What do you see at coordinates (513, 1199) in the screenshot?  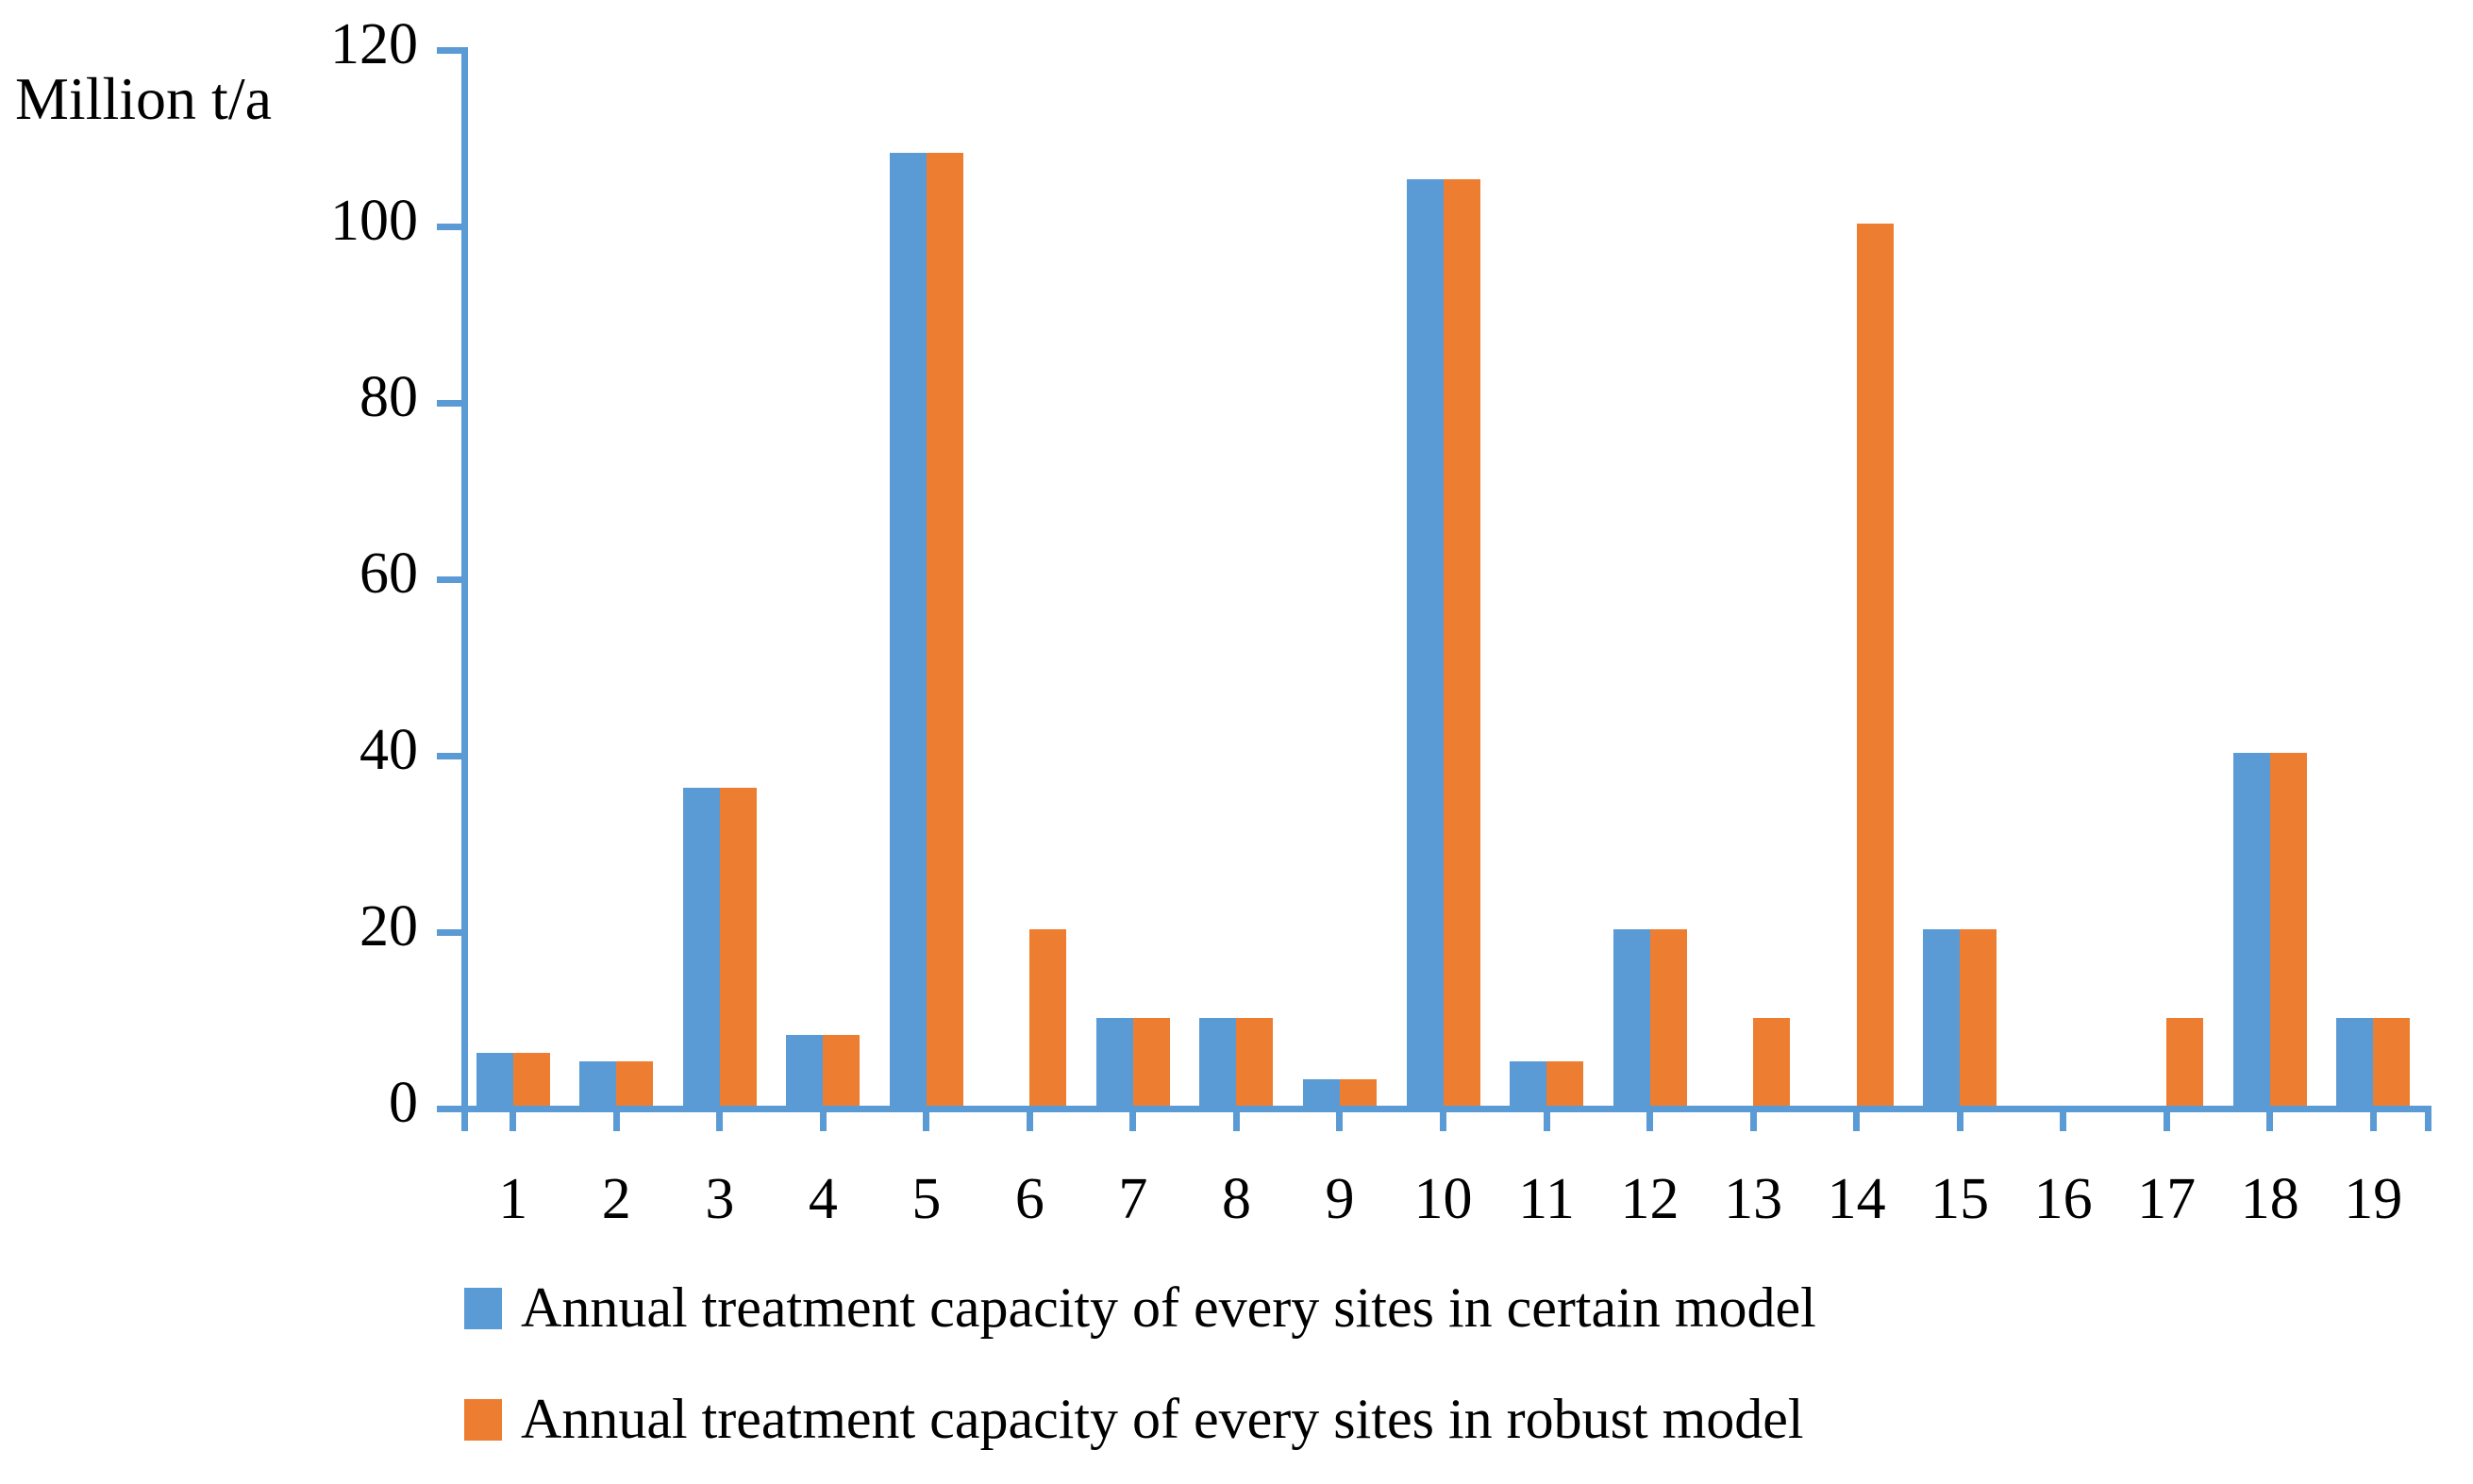 I see `x-tick-label-1: 1` at bounding box center [513, 1199].